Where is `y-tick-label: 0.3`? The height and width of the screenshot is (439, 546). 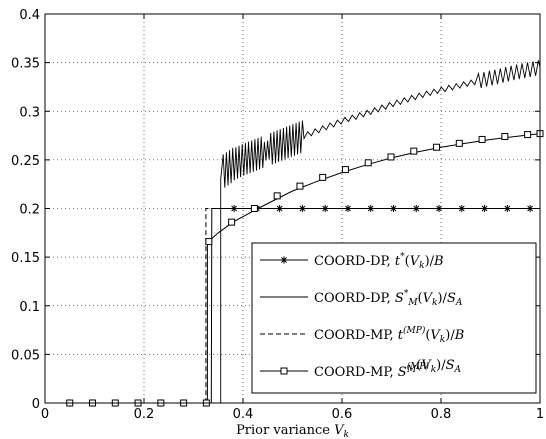 y-tick-label: 0.3 is located at coordinates (29, 112).